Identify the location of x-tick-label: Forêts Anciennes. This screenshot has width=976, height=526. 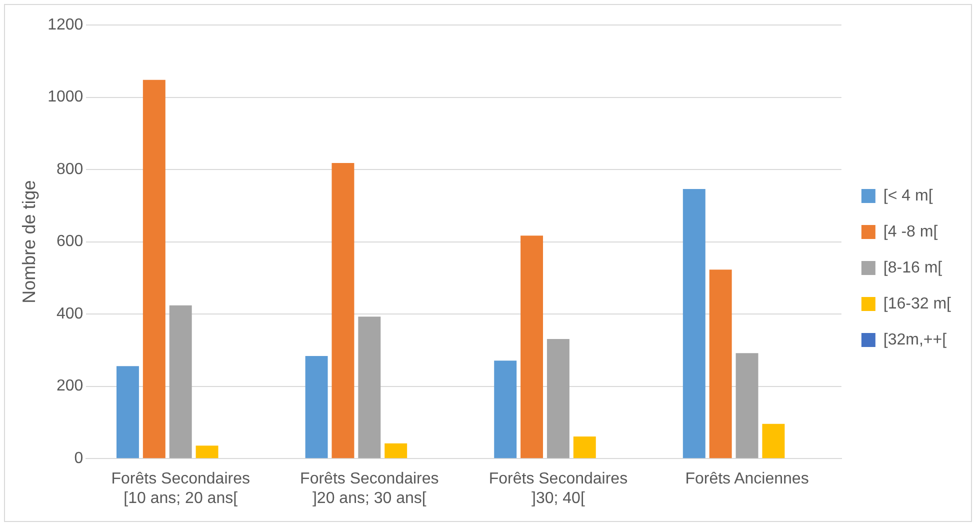
(747, 479).